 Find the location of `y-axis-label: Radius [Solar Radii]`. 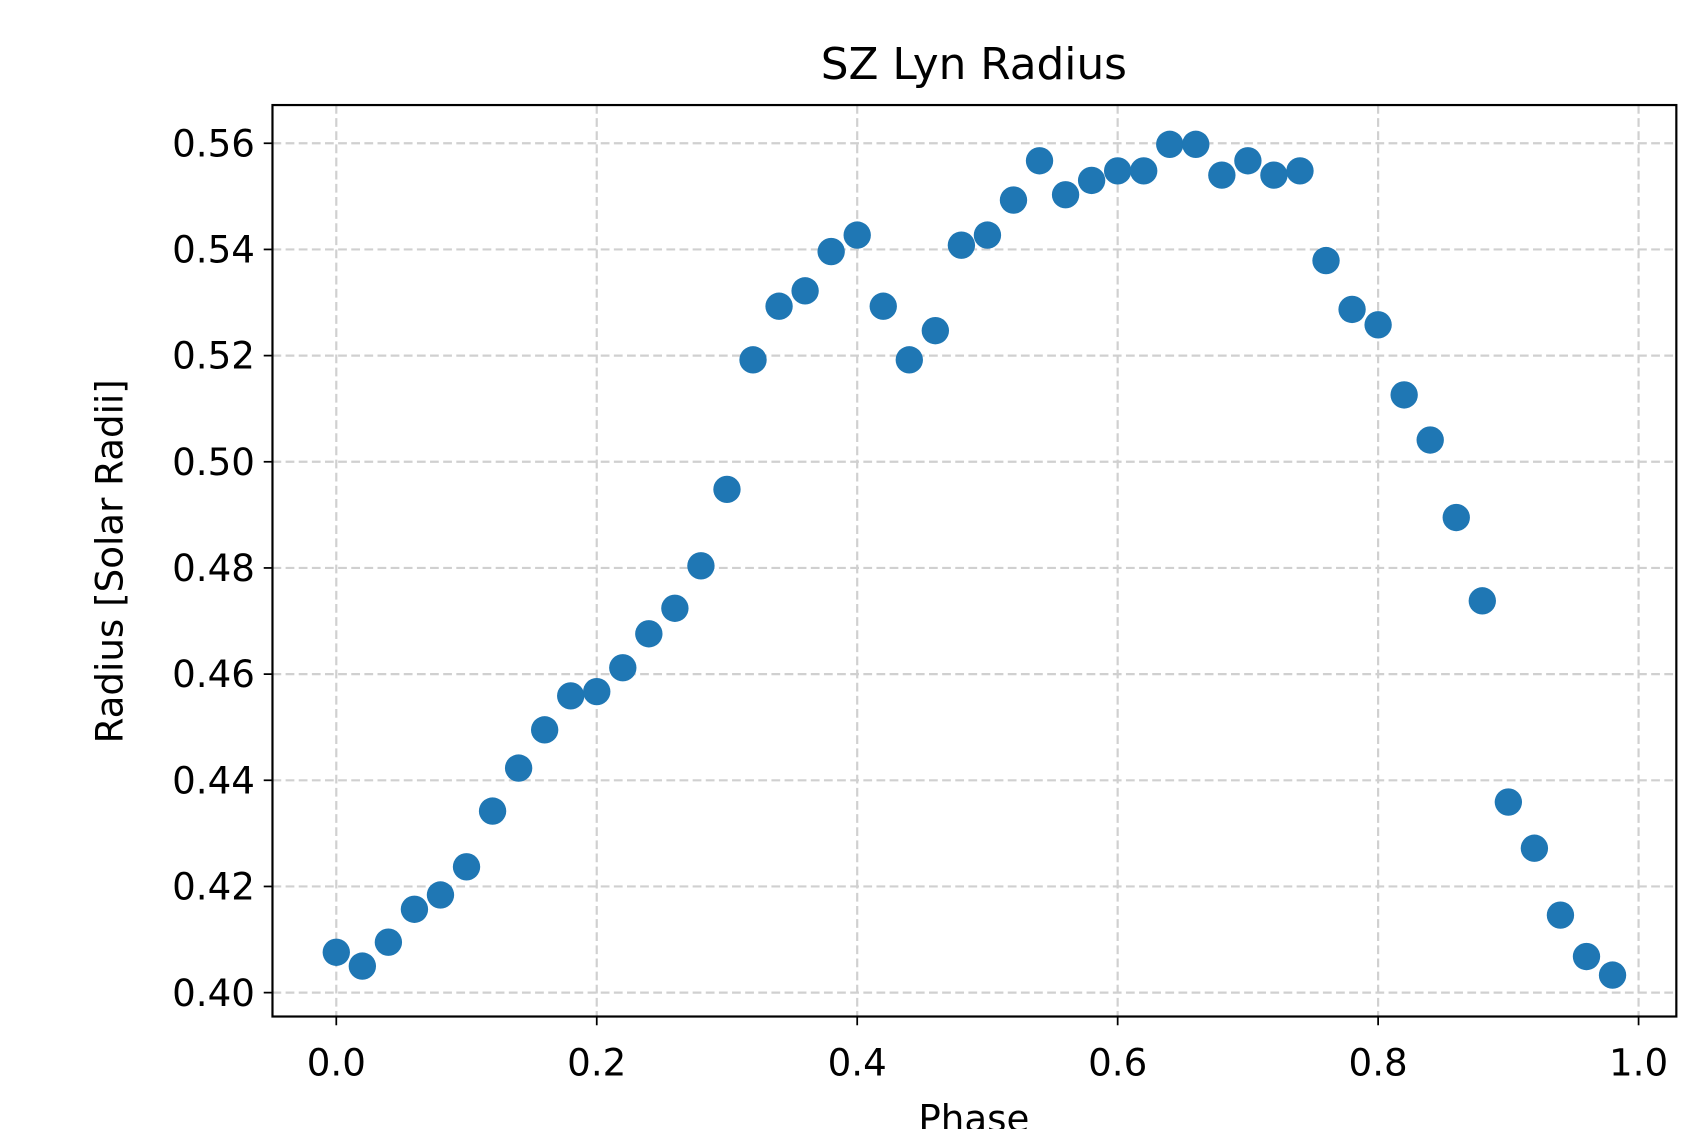

y-axis-label: Radius [Solar Radii] is located at coordinates (110, 561).